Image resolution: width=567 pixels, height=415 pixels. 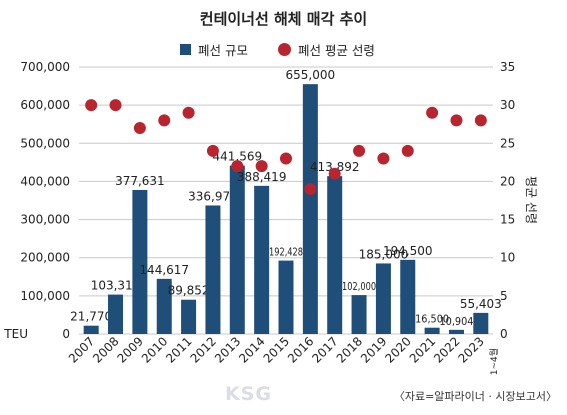 What do you see at coordinates (223, 50) in the screenshot?
I see `legend-label-bars: 폐선 규모` at bounding box center [223, 50].